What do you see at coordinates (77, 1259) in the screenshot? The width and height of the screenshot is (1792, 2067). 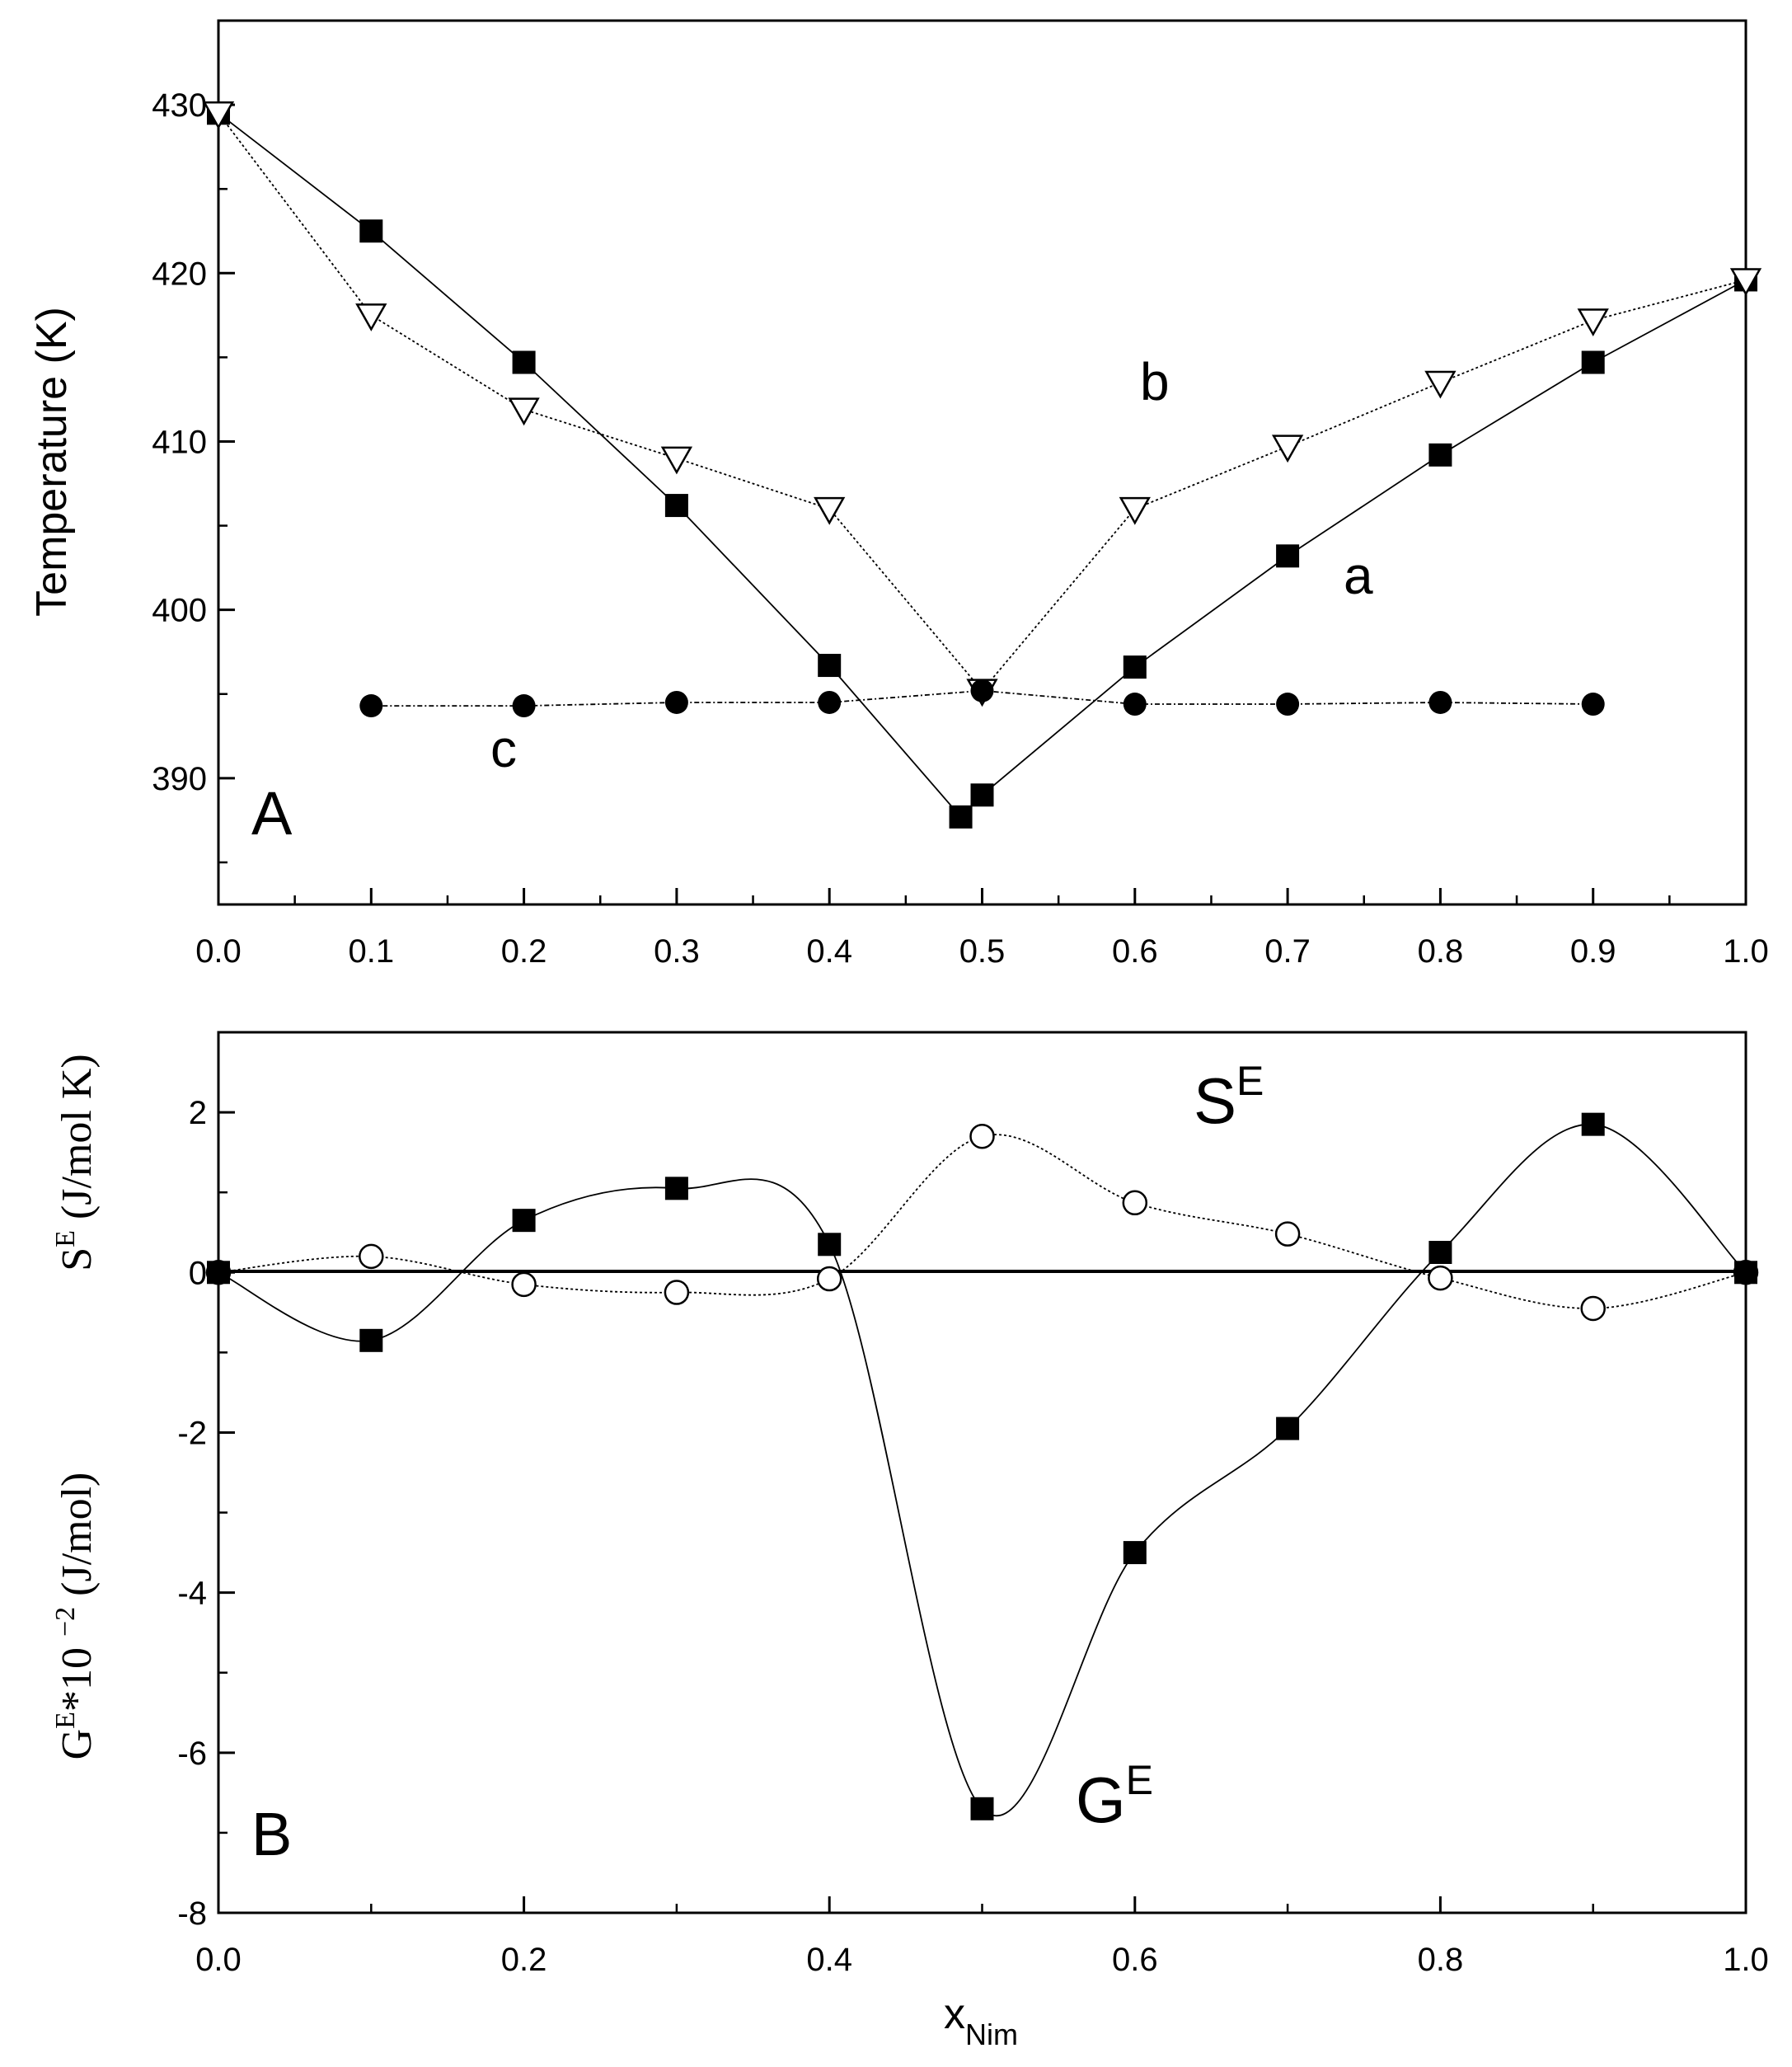 I see `ylabel-upper-main: S` at bounding box center [77, 1259].